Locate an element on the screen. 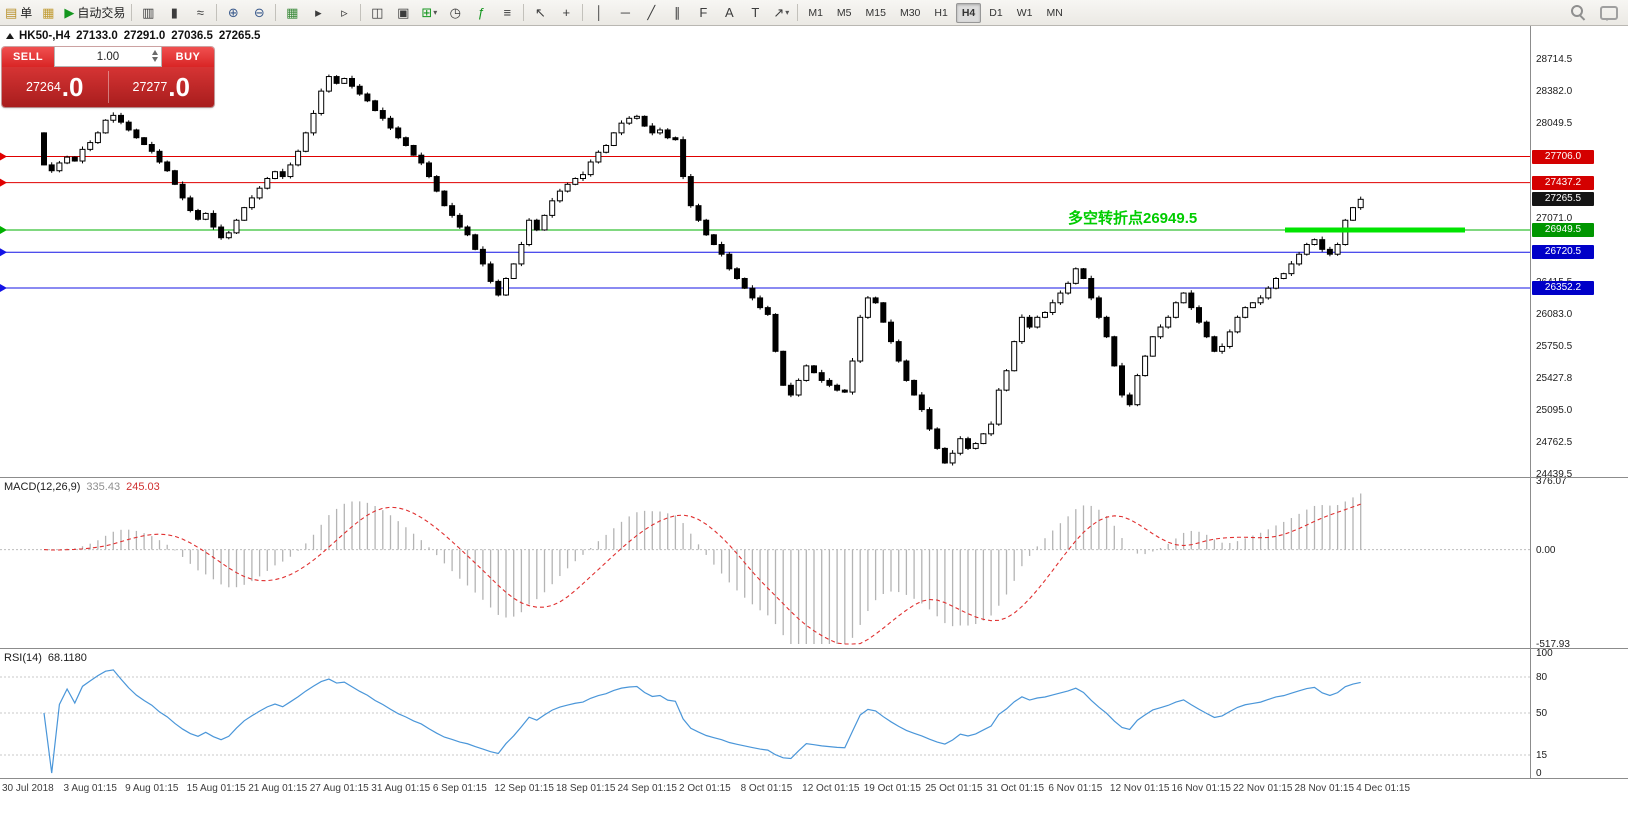 This screenshot has width=1628, height=825. chart-shift-icon: ▹ is located at coordinates (344, 12).